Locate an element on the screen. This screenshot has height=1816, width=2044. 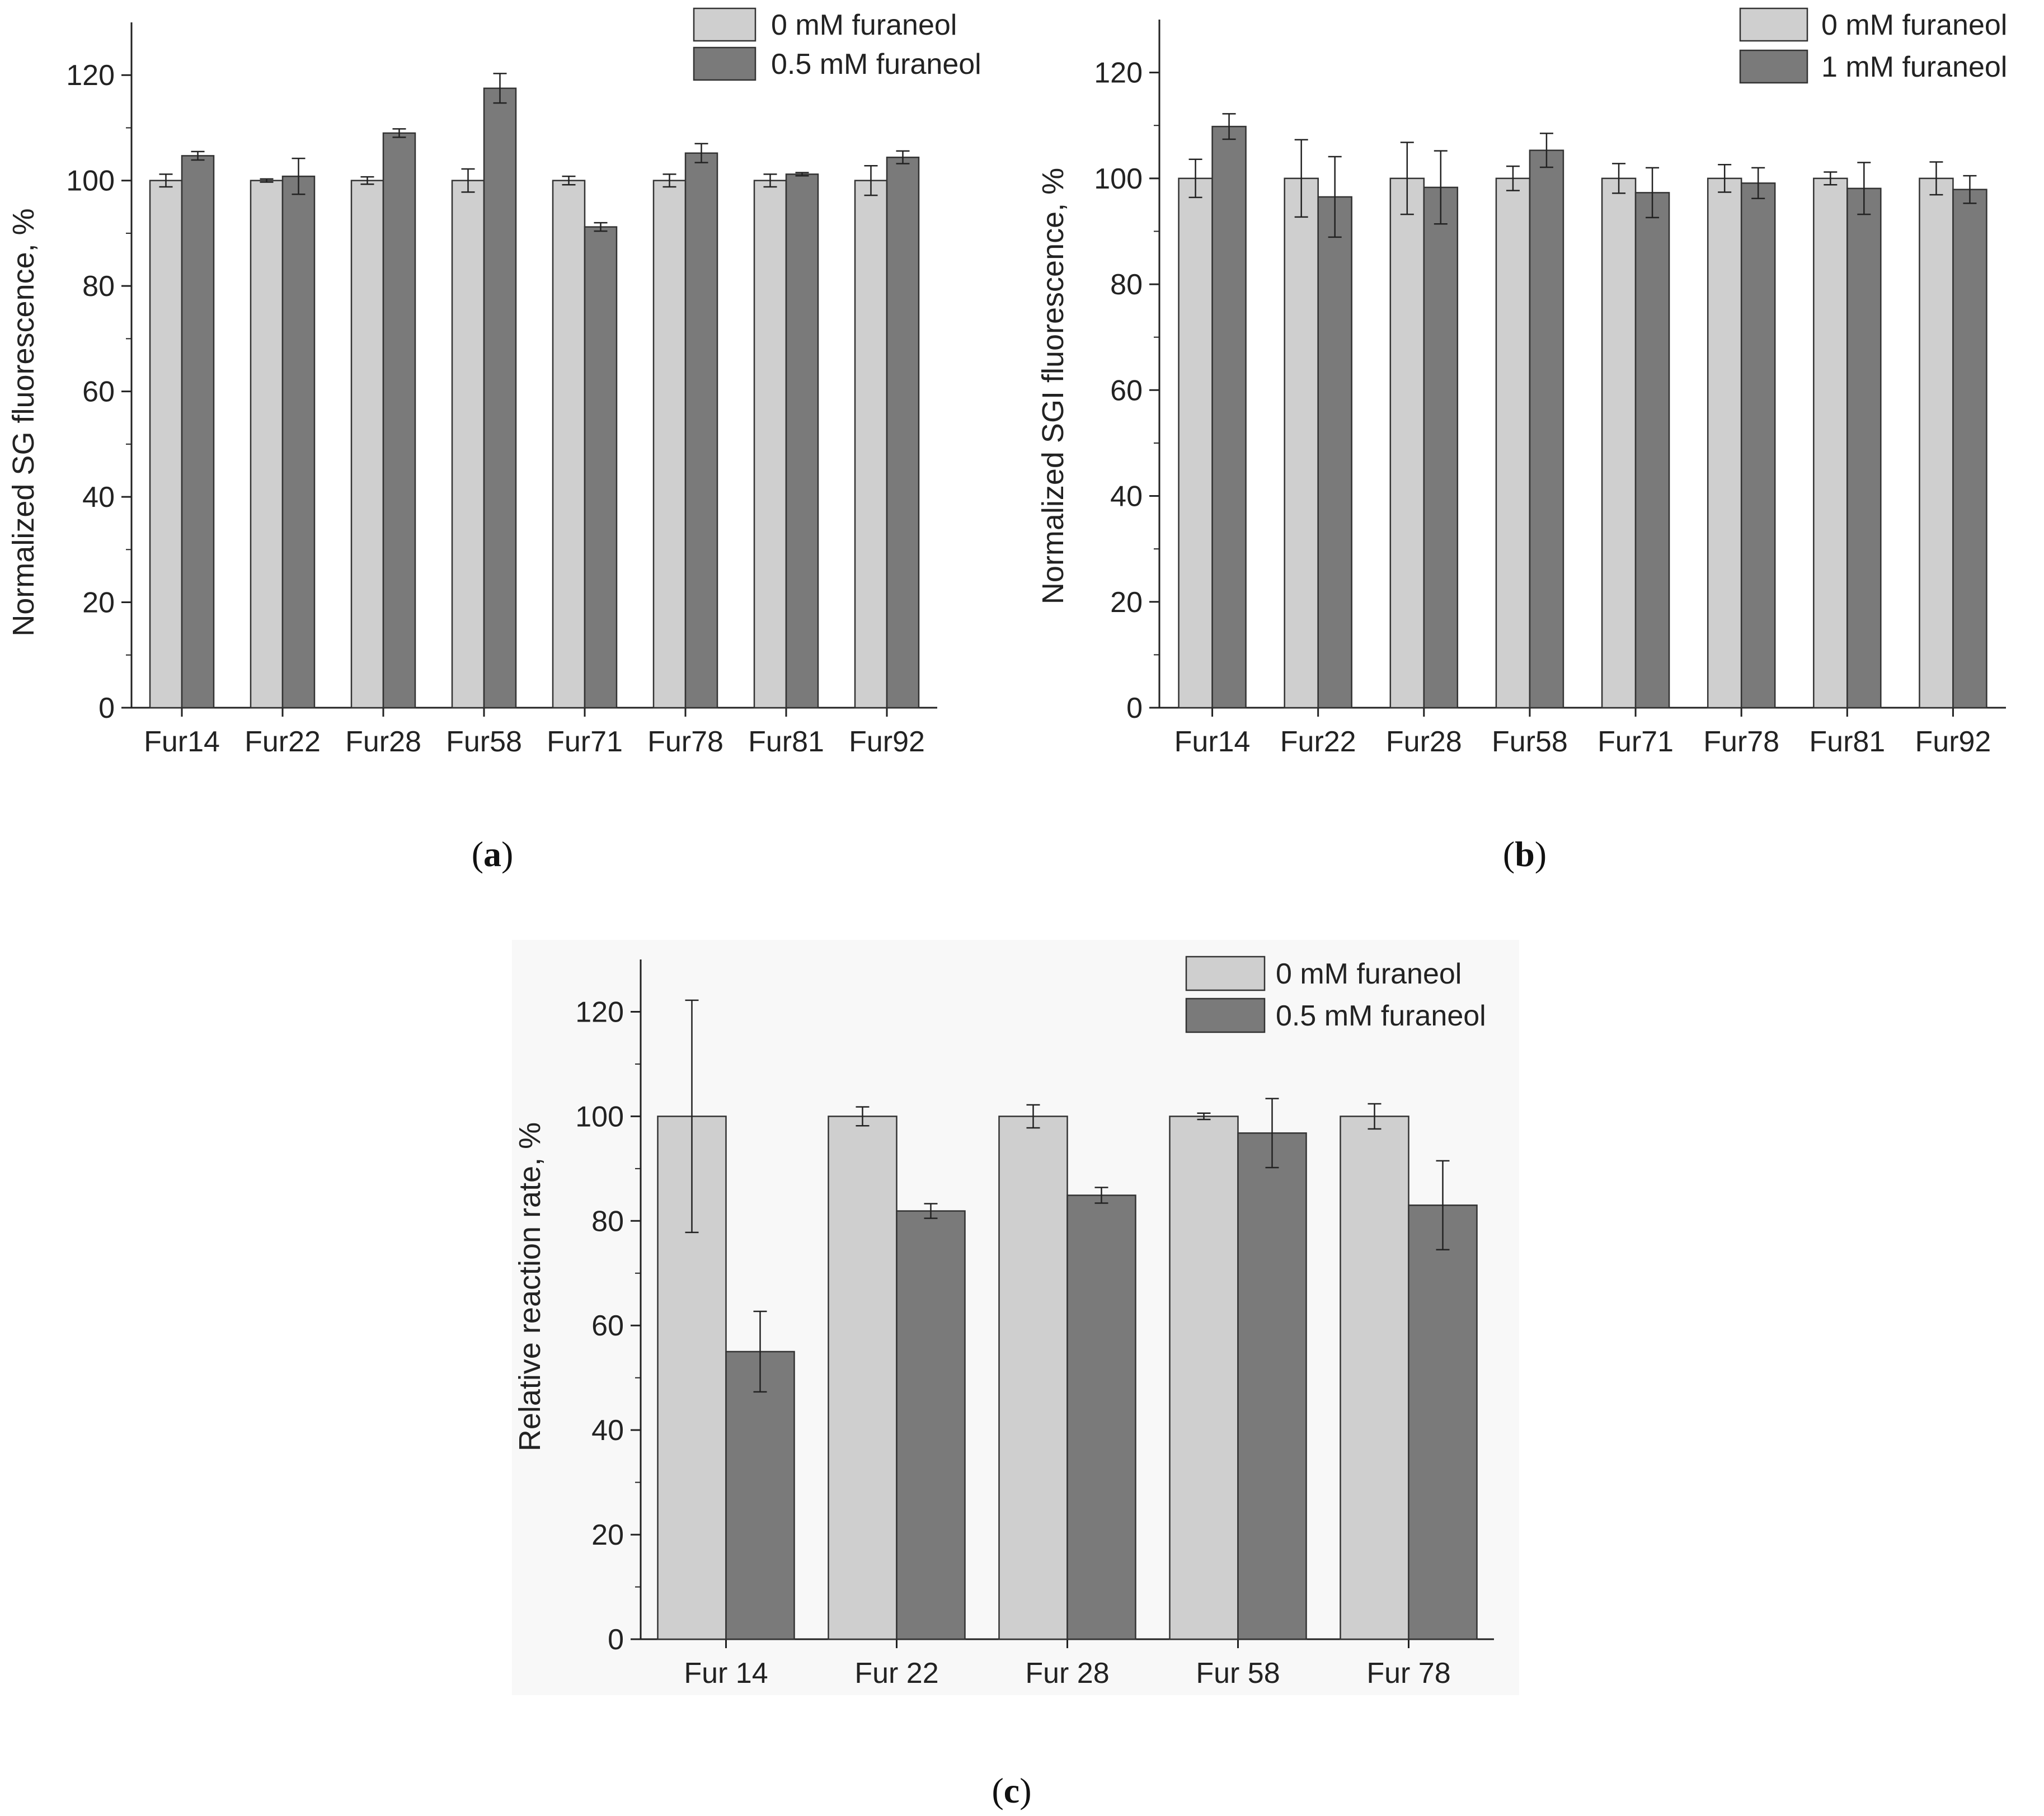
x-tick-label: Fur 28 is located at coordinates (1067, 1674).